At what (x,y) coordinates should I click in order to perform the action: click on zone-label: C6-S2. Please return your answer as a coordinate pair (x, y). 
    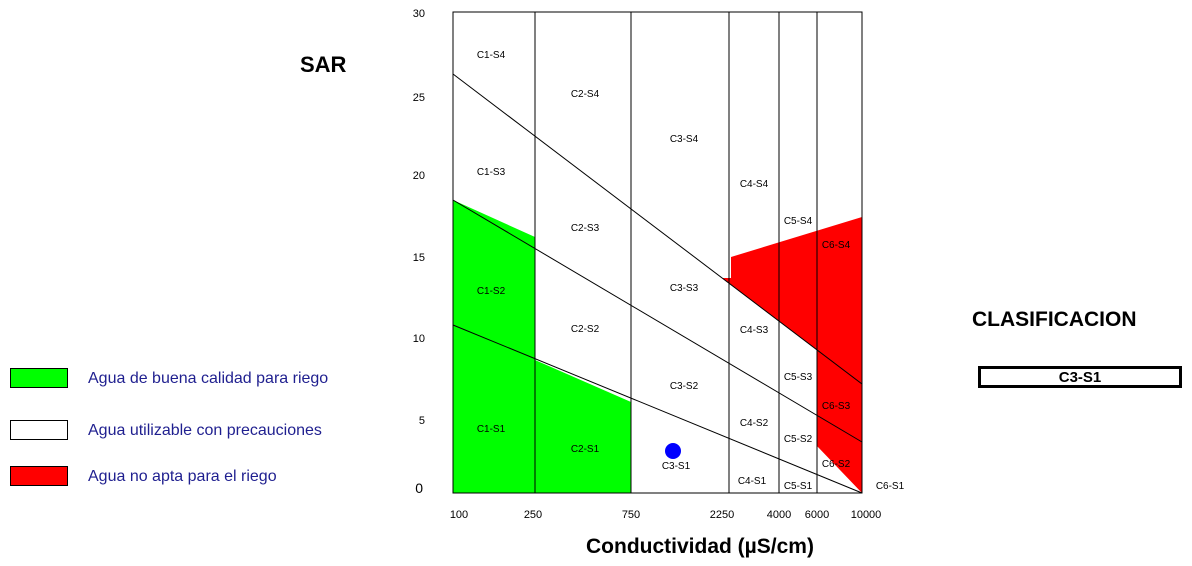
    Looking at the image, I should click on (836, 464).